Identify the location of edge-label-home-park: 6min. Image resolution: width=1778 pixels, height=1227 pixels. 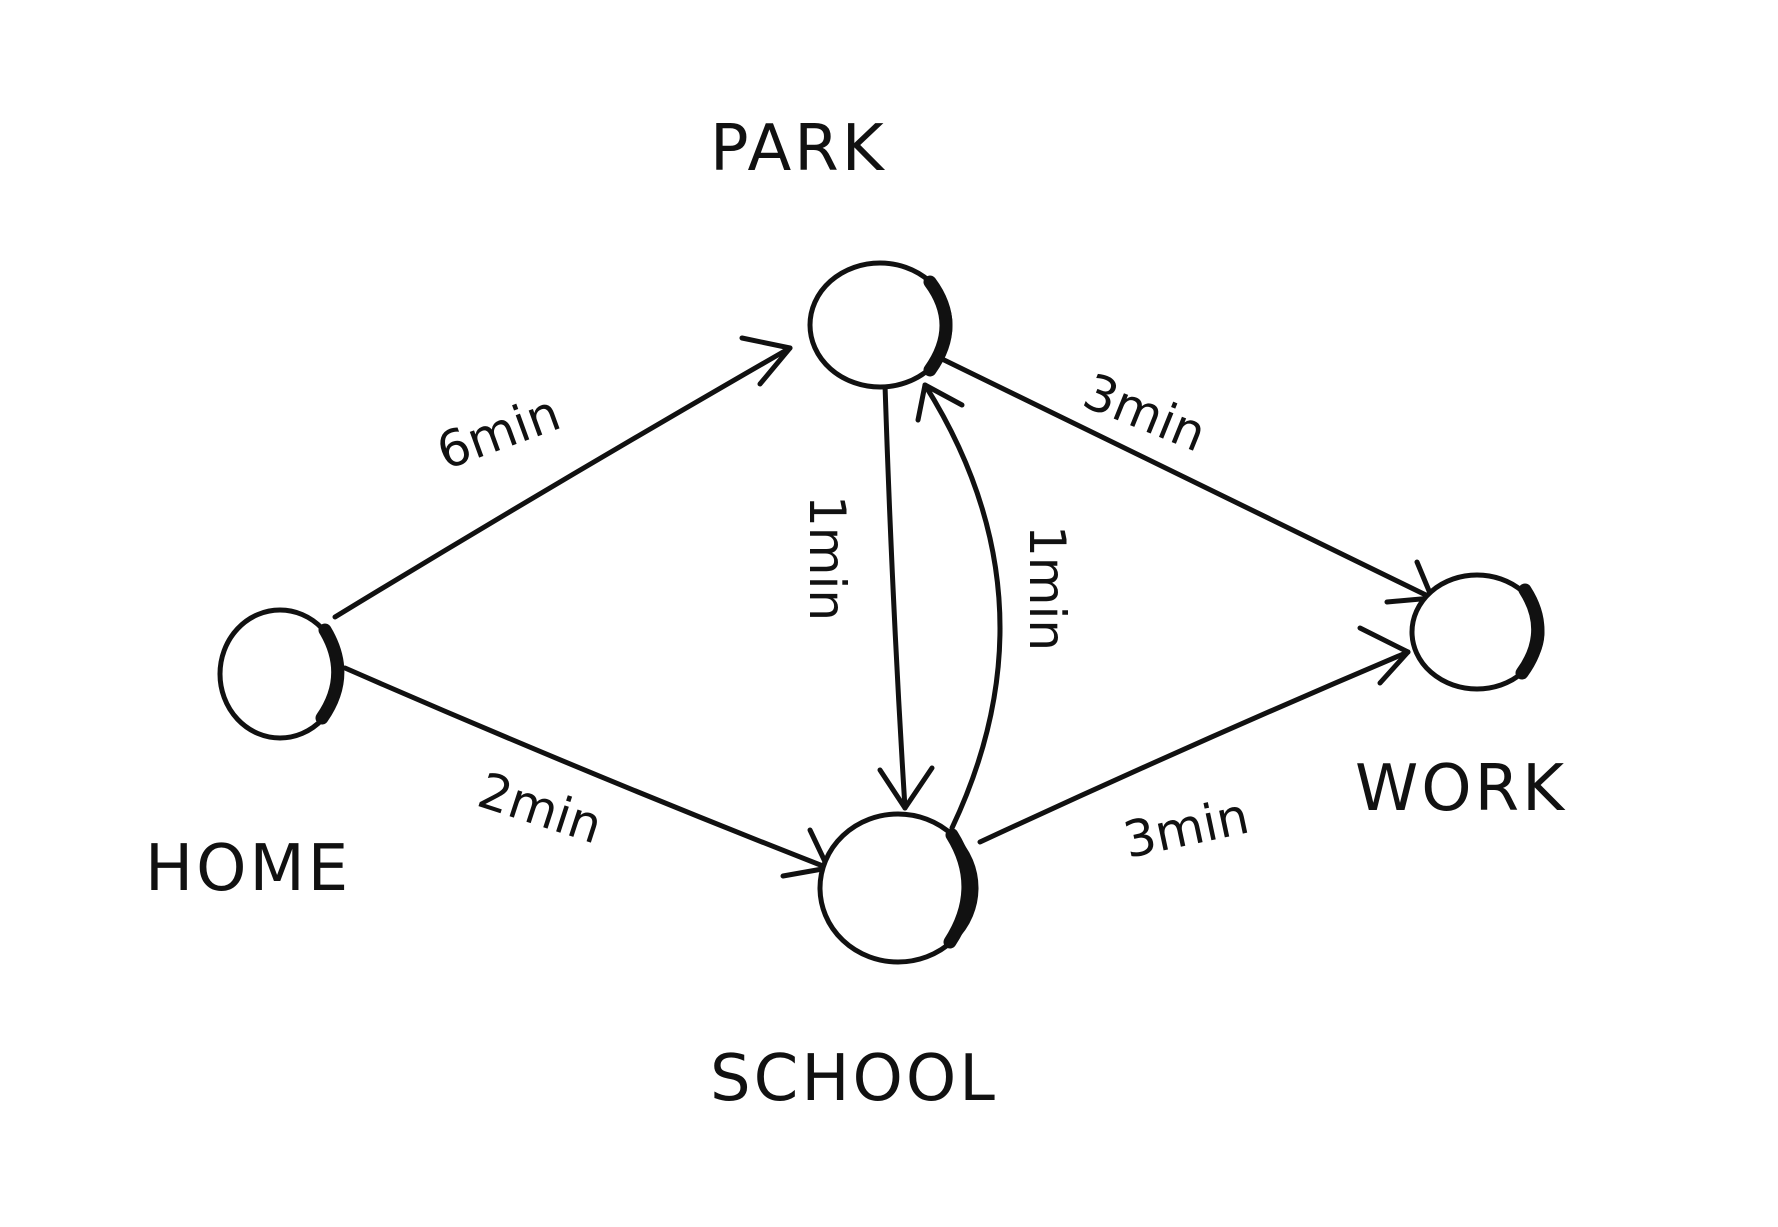
(498, 433).